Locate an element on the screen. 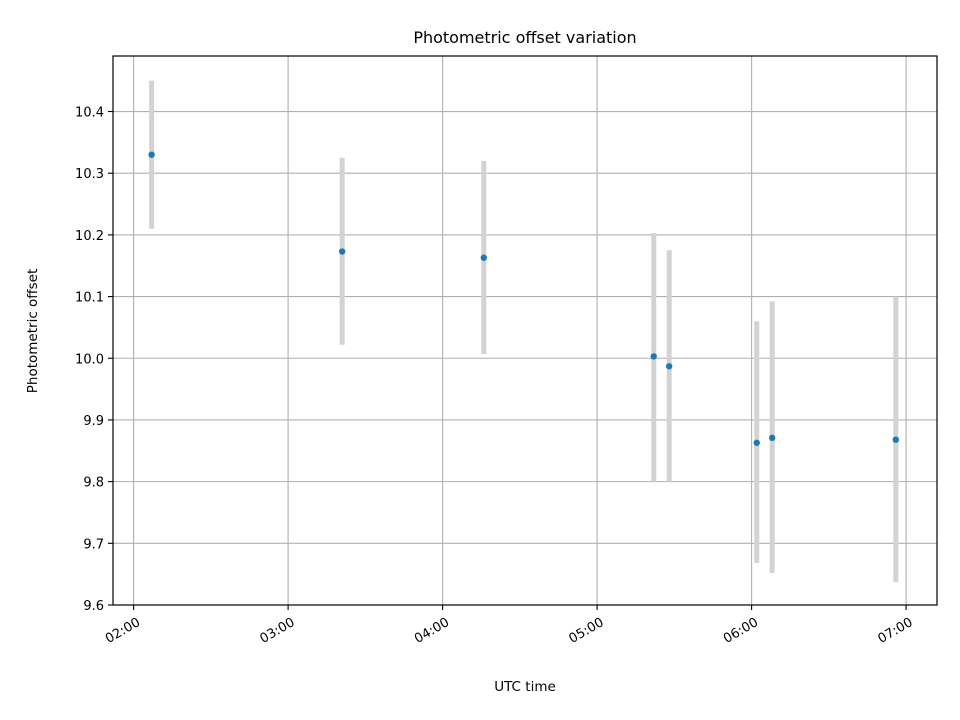 The height and width of the screenshot is (720, 960). y-tick-label: 10.3 is located at coordinates (89, 174).